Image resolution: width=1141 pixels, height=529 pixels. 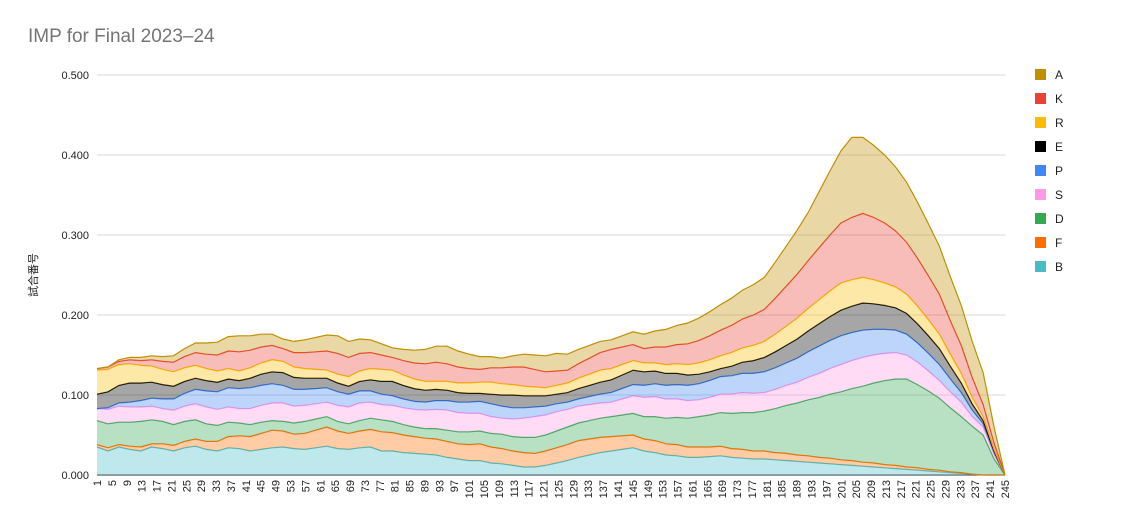 I want to click on legend-swatch-B, so click(x=1040, y=266).